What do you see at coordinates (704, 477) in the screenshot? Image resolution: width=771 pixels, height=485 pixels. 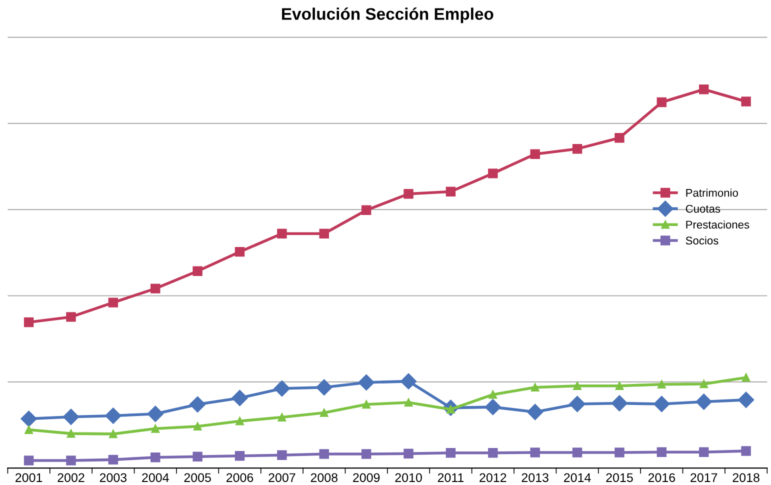 I see `x-tick-label: 2017` at bounding box center [704, 477].